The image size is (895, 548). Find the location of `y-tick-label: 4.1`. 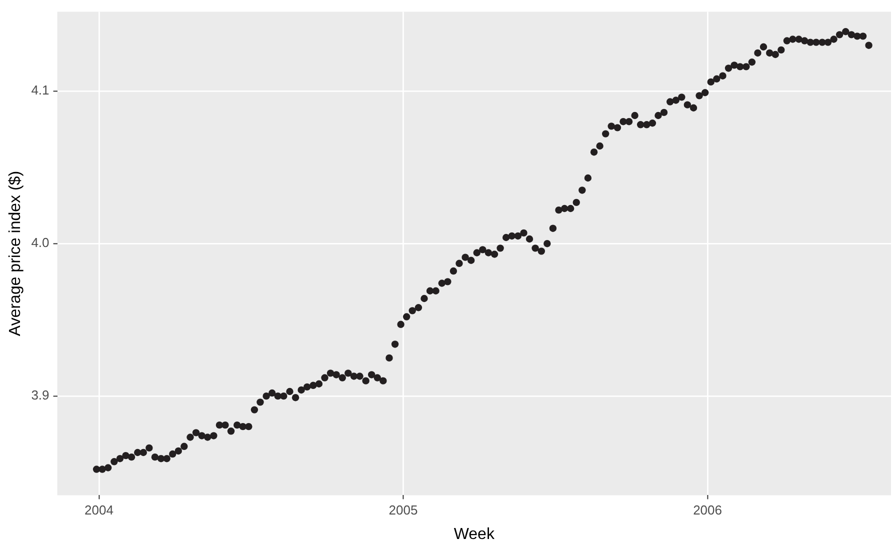

y-tick-label: 4.1 is located at coordinates (40, 90).